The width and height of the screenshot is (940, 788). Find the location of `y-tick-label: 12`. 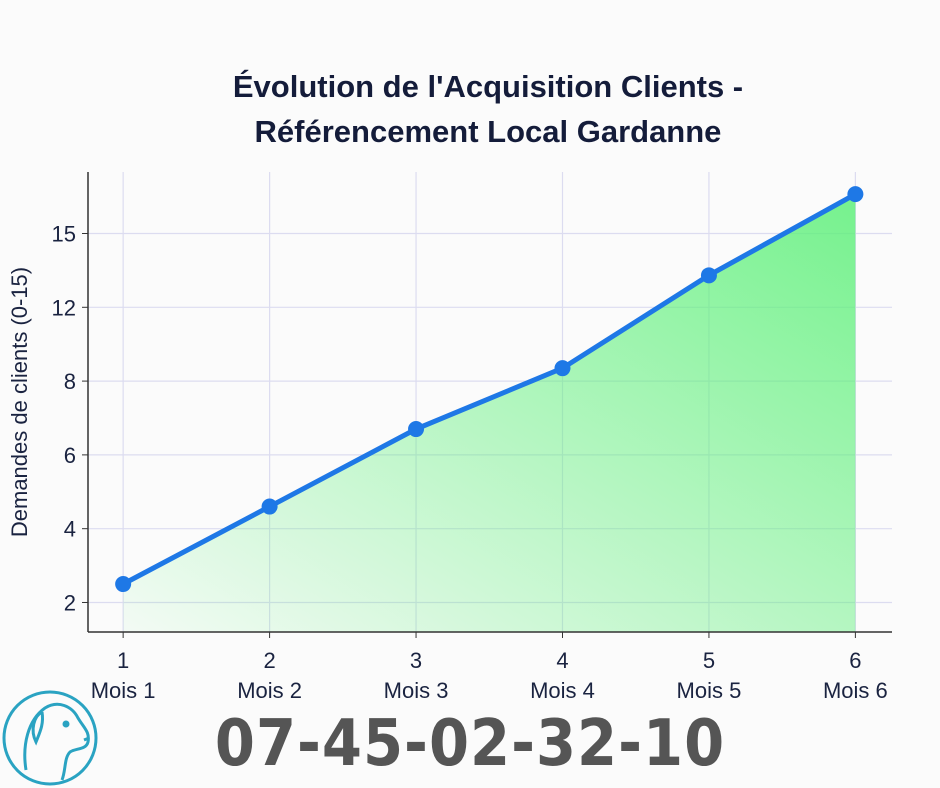

y-tick-label: 12 is located at coordinates (64, 307).